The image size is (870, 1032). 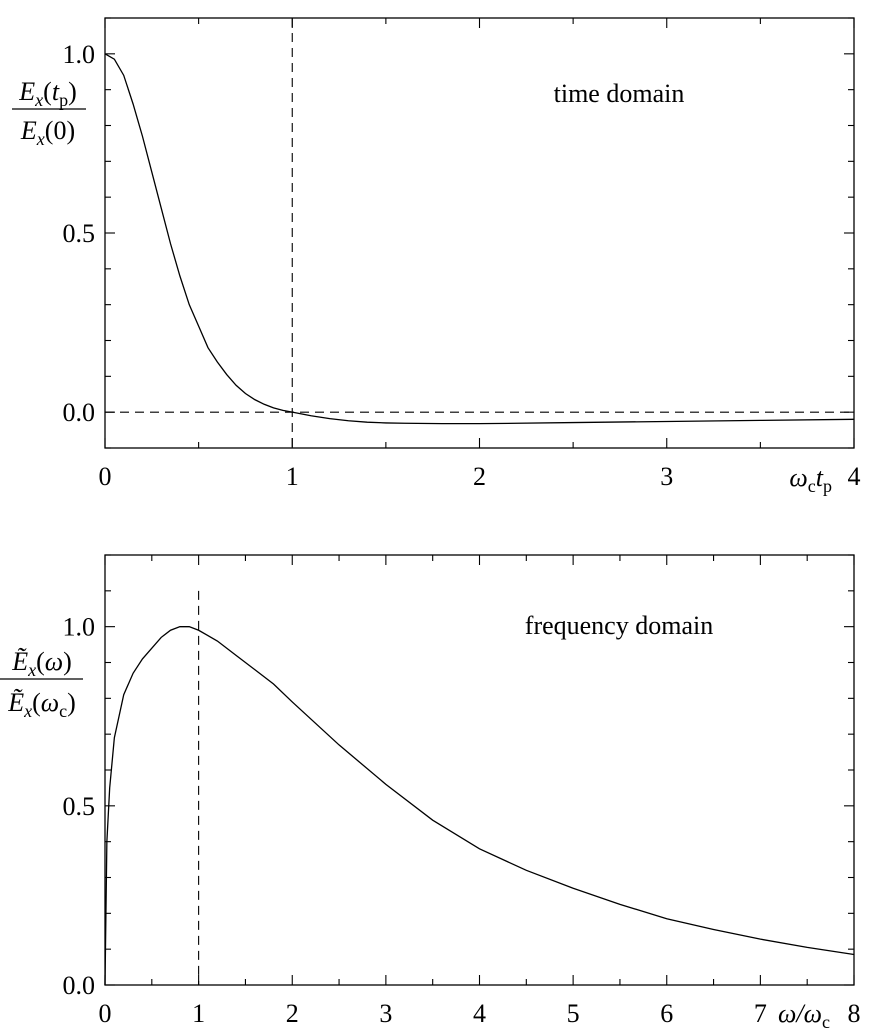 I want to click on x-tick-label: 7, so click(x=760, y=1013).